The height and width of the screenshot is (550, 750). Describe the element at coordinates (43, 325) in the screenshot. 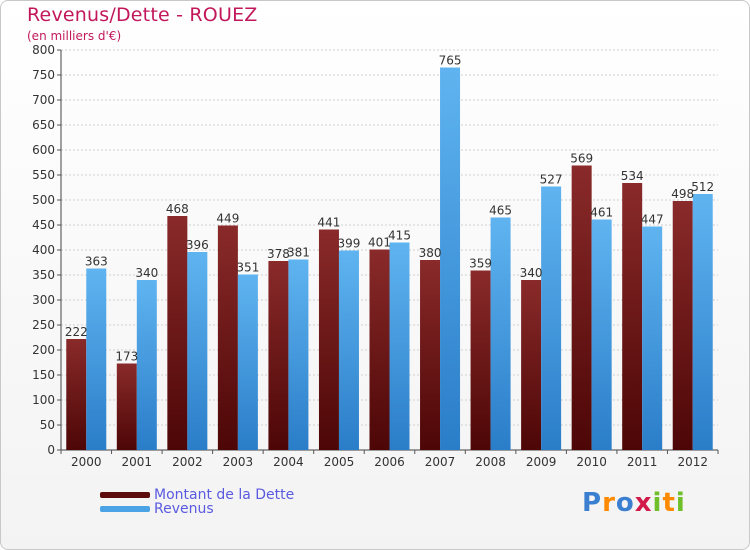

I see `y-tick-label: 250` at that location.